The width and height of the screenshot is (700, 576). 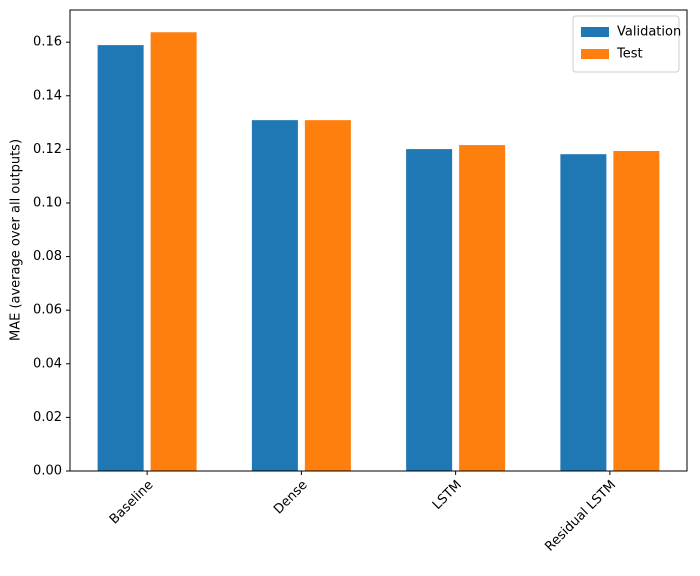 What do you see at coordinates (16, 240) in the screenshot?
I see `y-axis-label: MAE (average over all outputs)` at bounding box center [16, 240].